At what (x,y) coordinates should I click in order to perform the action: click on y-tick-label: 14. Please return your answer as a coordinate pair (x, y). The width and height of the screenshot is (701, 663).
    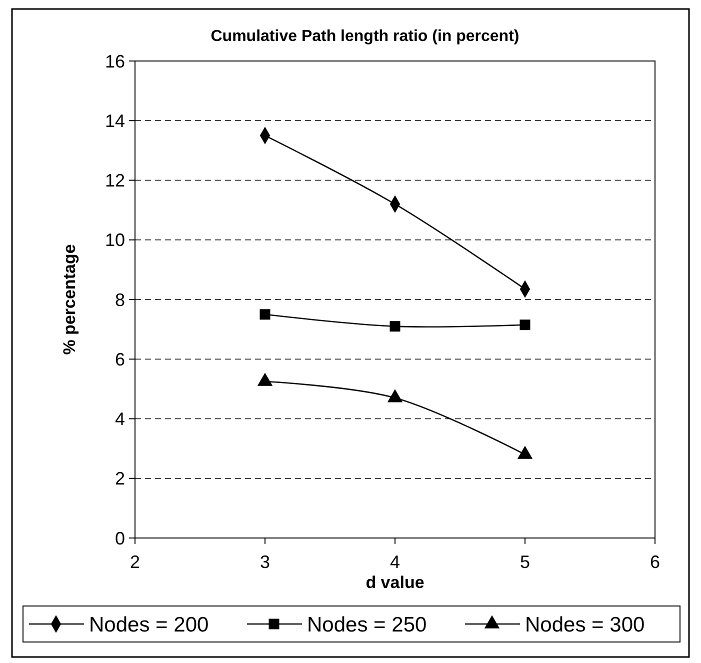
    Looking at the image, I should click on (114, 120).